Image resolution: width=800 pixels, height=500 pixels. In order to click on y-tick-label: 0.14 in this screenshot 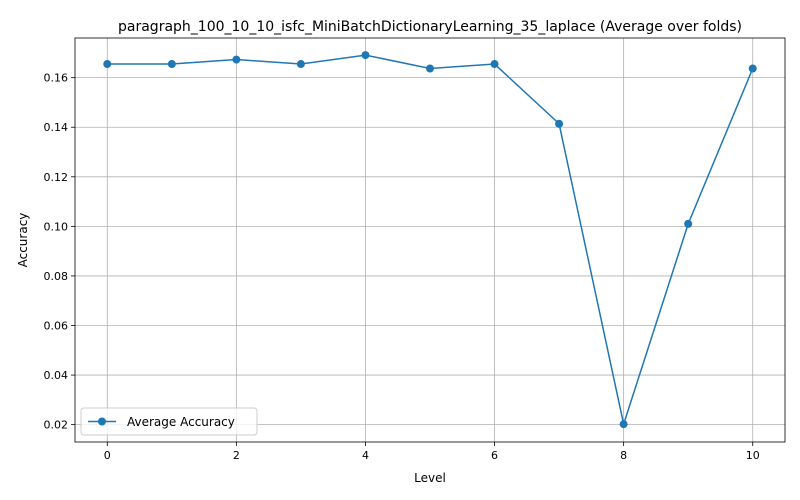, I will do `click(56, 127)`.